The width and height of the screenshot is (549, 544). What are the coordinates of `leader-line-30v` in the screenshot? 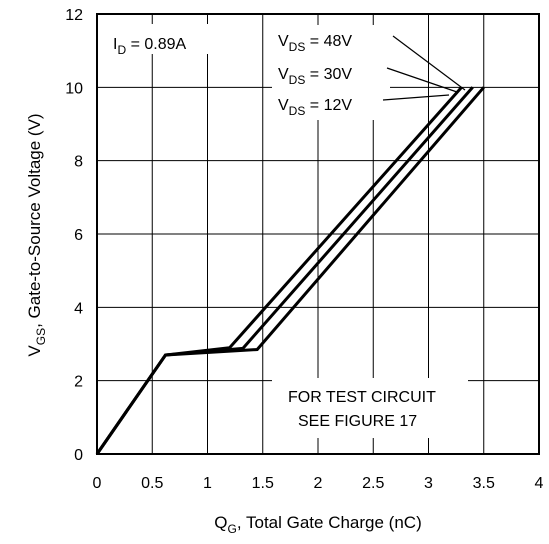 It's located at (422, 80).